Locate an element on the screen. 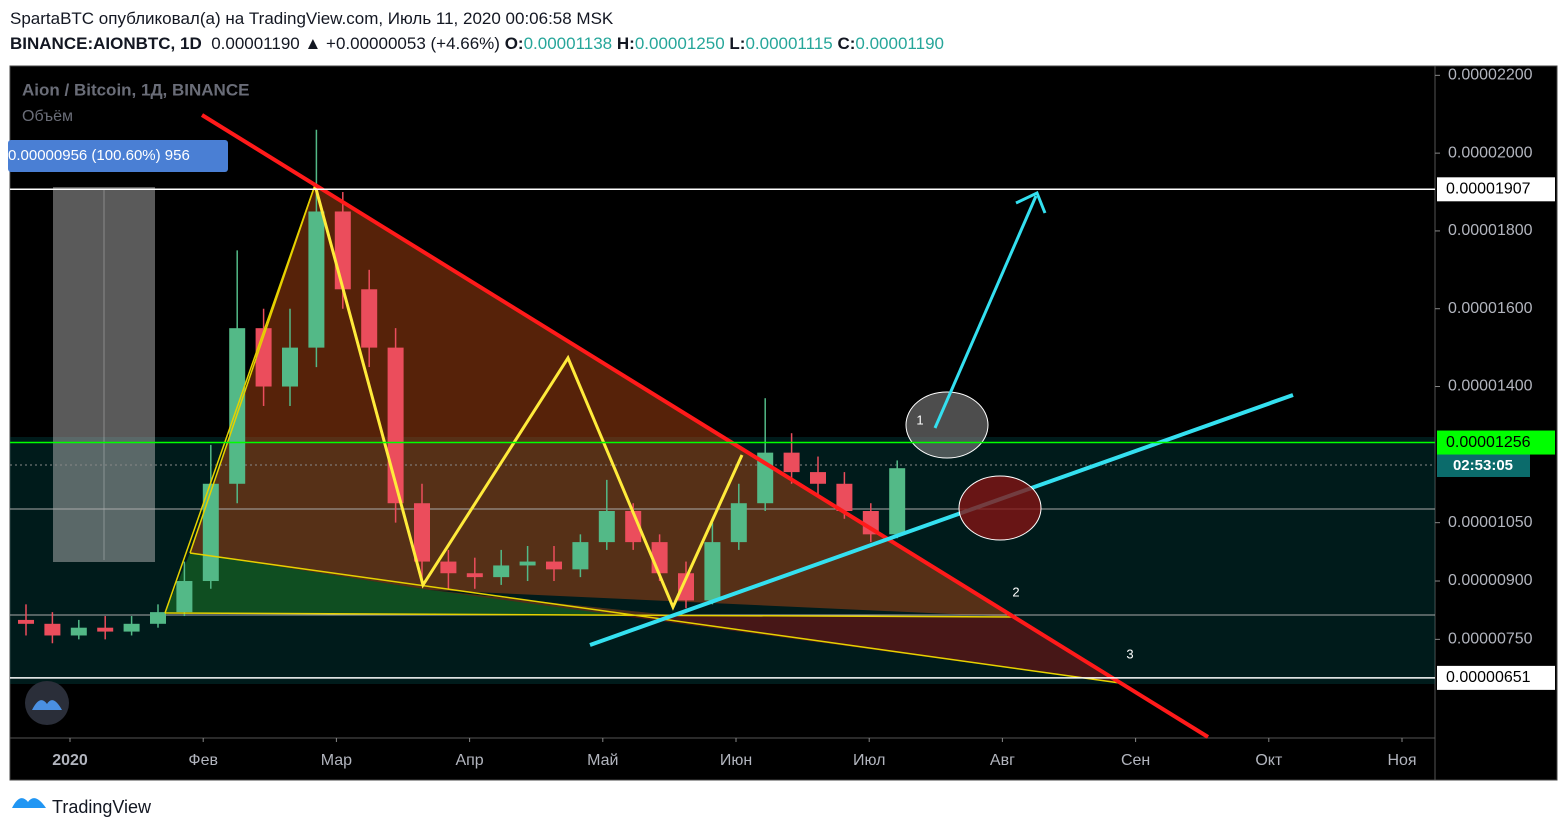 The height and width of the screenshot is (836, 1567). x-tick-label: Сен is located at coordinates (1135, 760).